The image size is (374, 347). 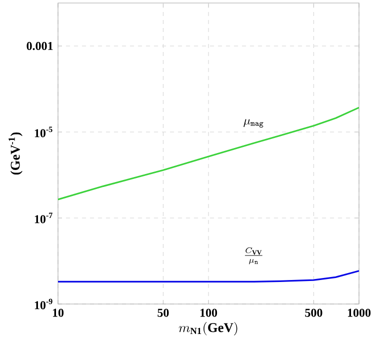 I want to click on x-tick-label: 1000, so click(x=359, y=312).